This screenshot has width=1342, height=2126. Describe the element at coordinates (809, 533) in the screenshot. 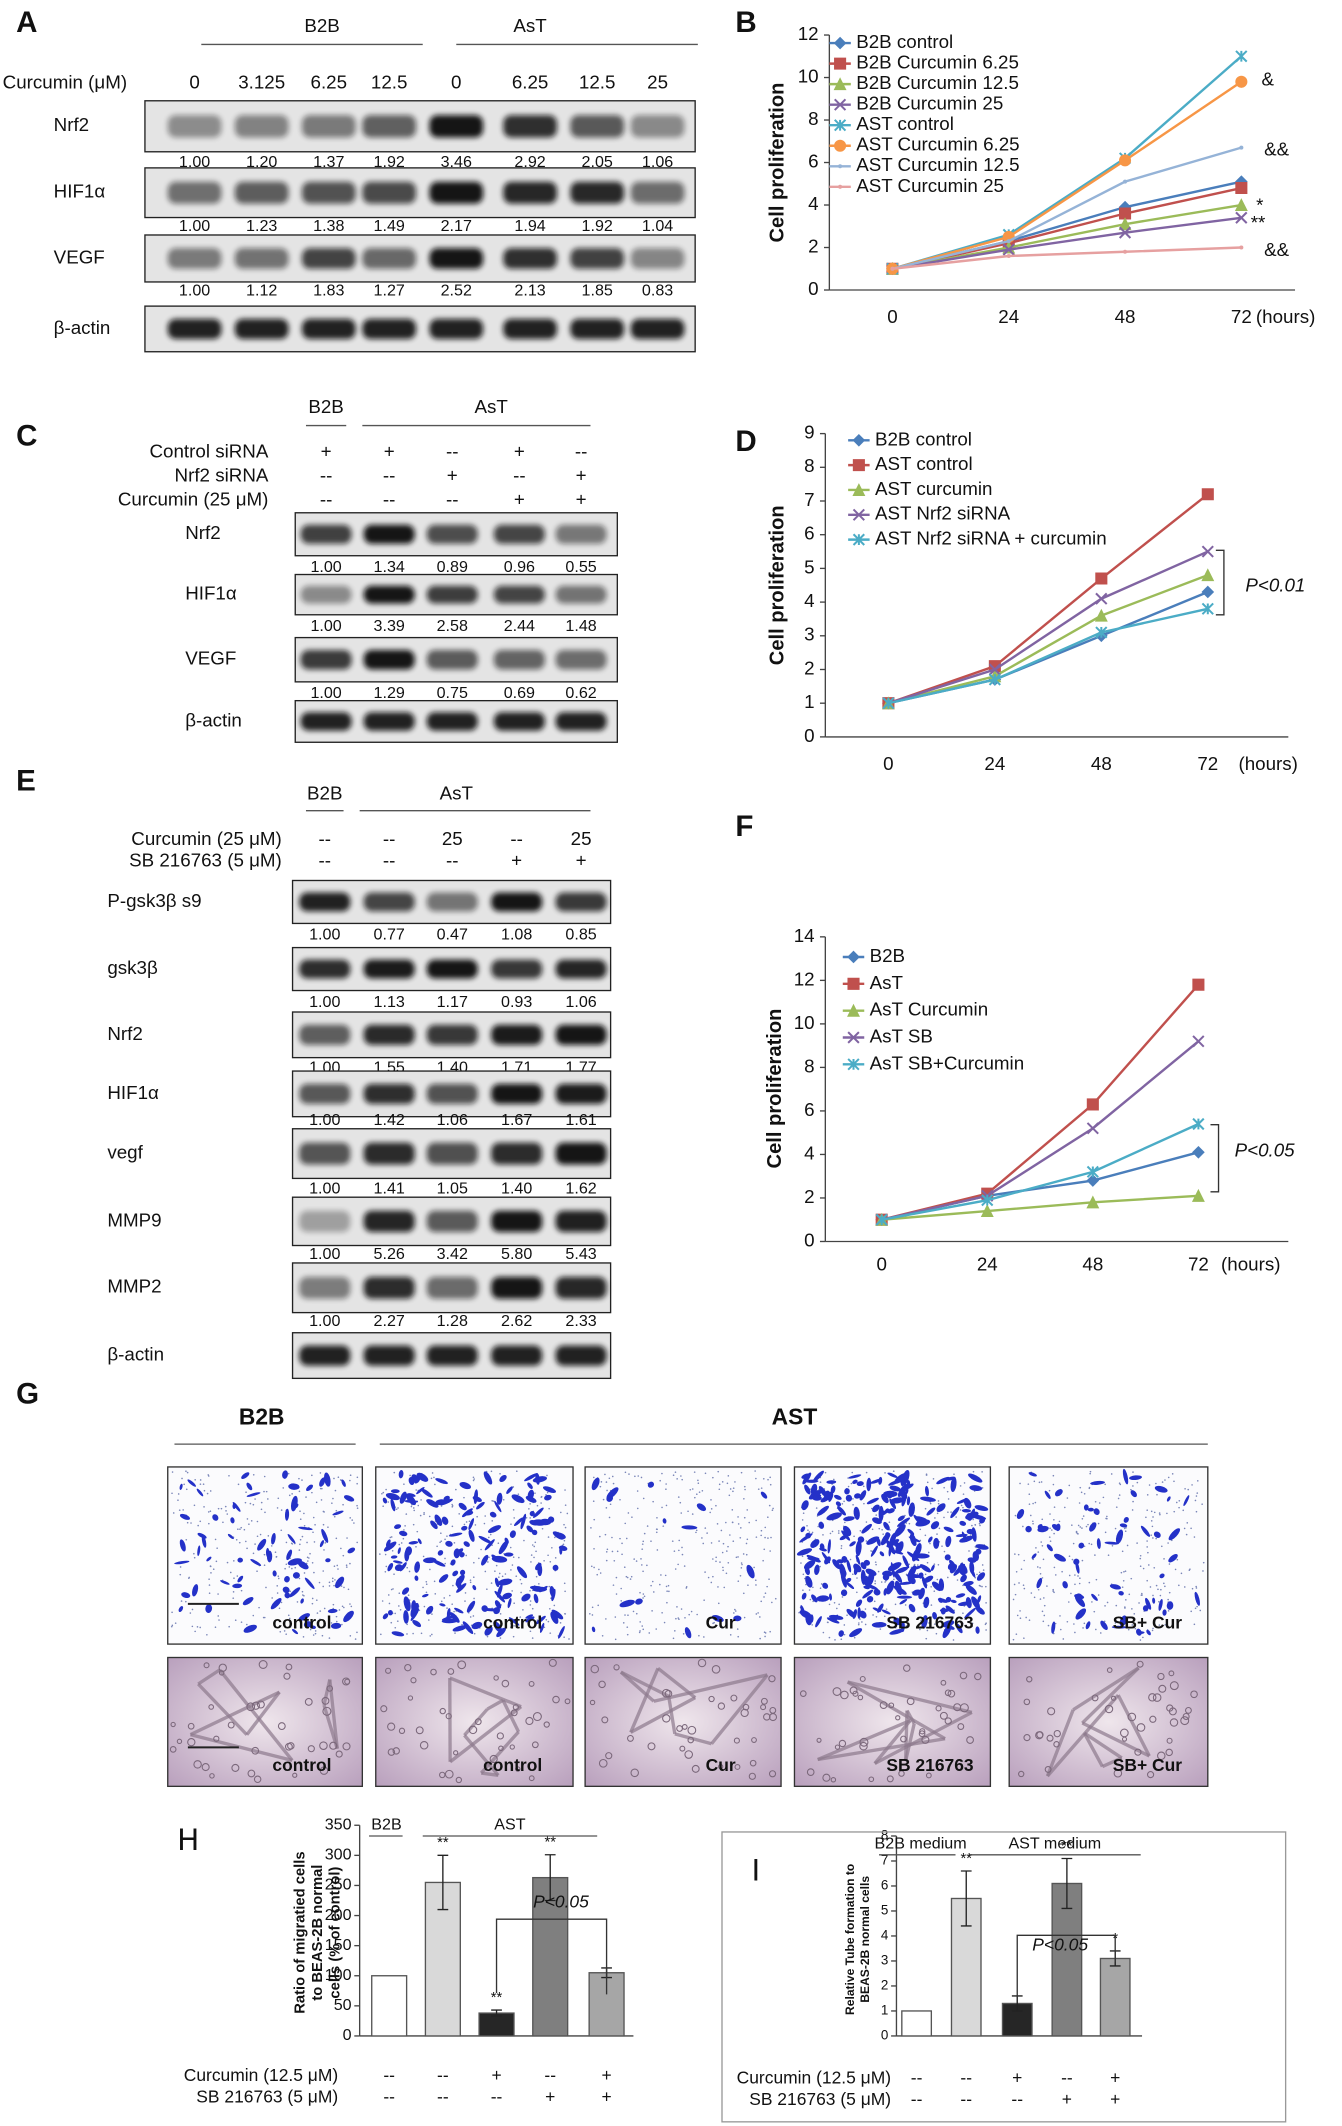

I see `y-tick-label: 6` at that location.